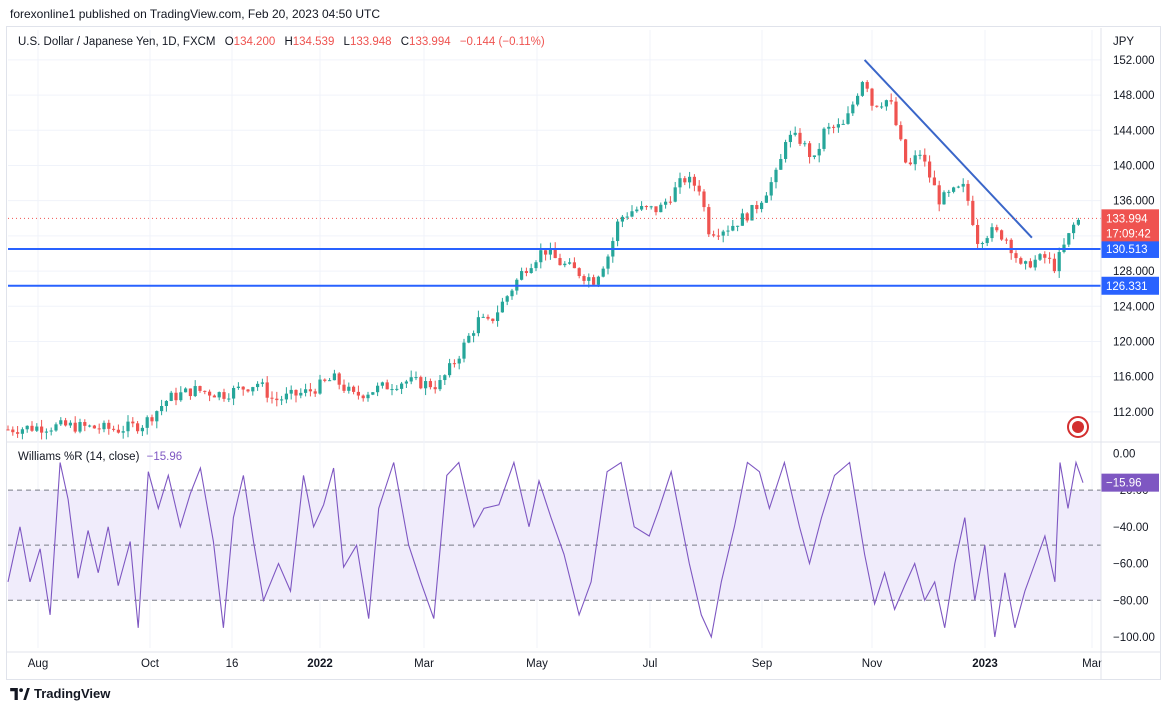 This screenshot has width=1176, height=713. What do you see at coordinates (313, 42) in the screenshot?
I see `high-value: 134.539` at bounding box center [313, 42].